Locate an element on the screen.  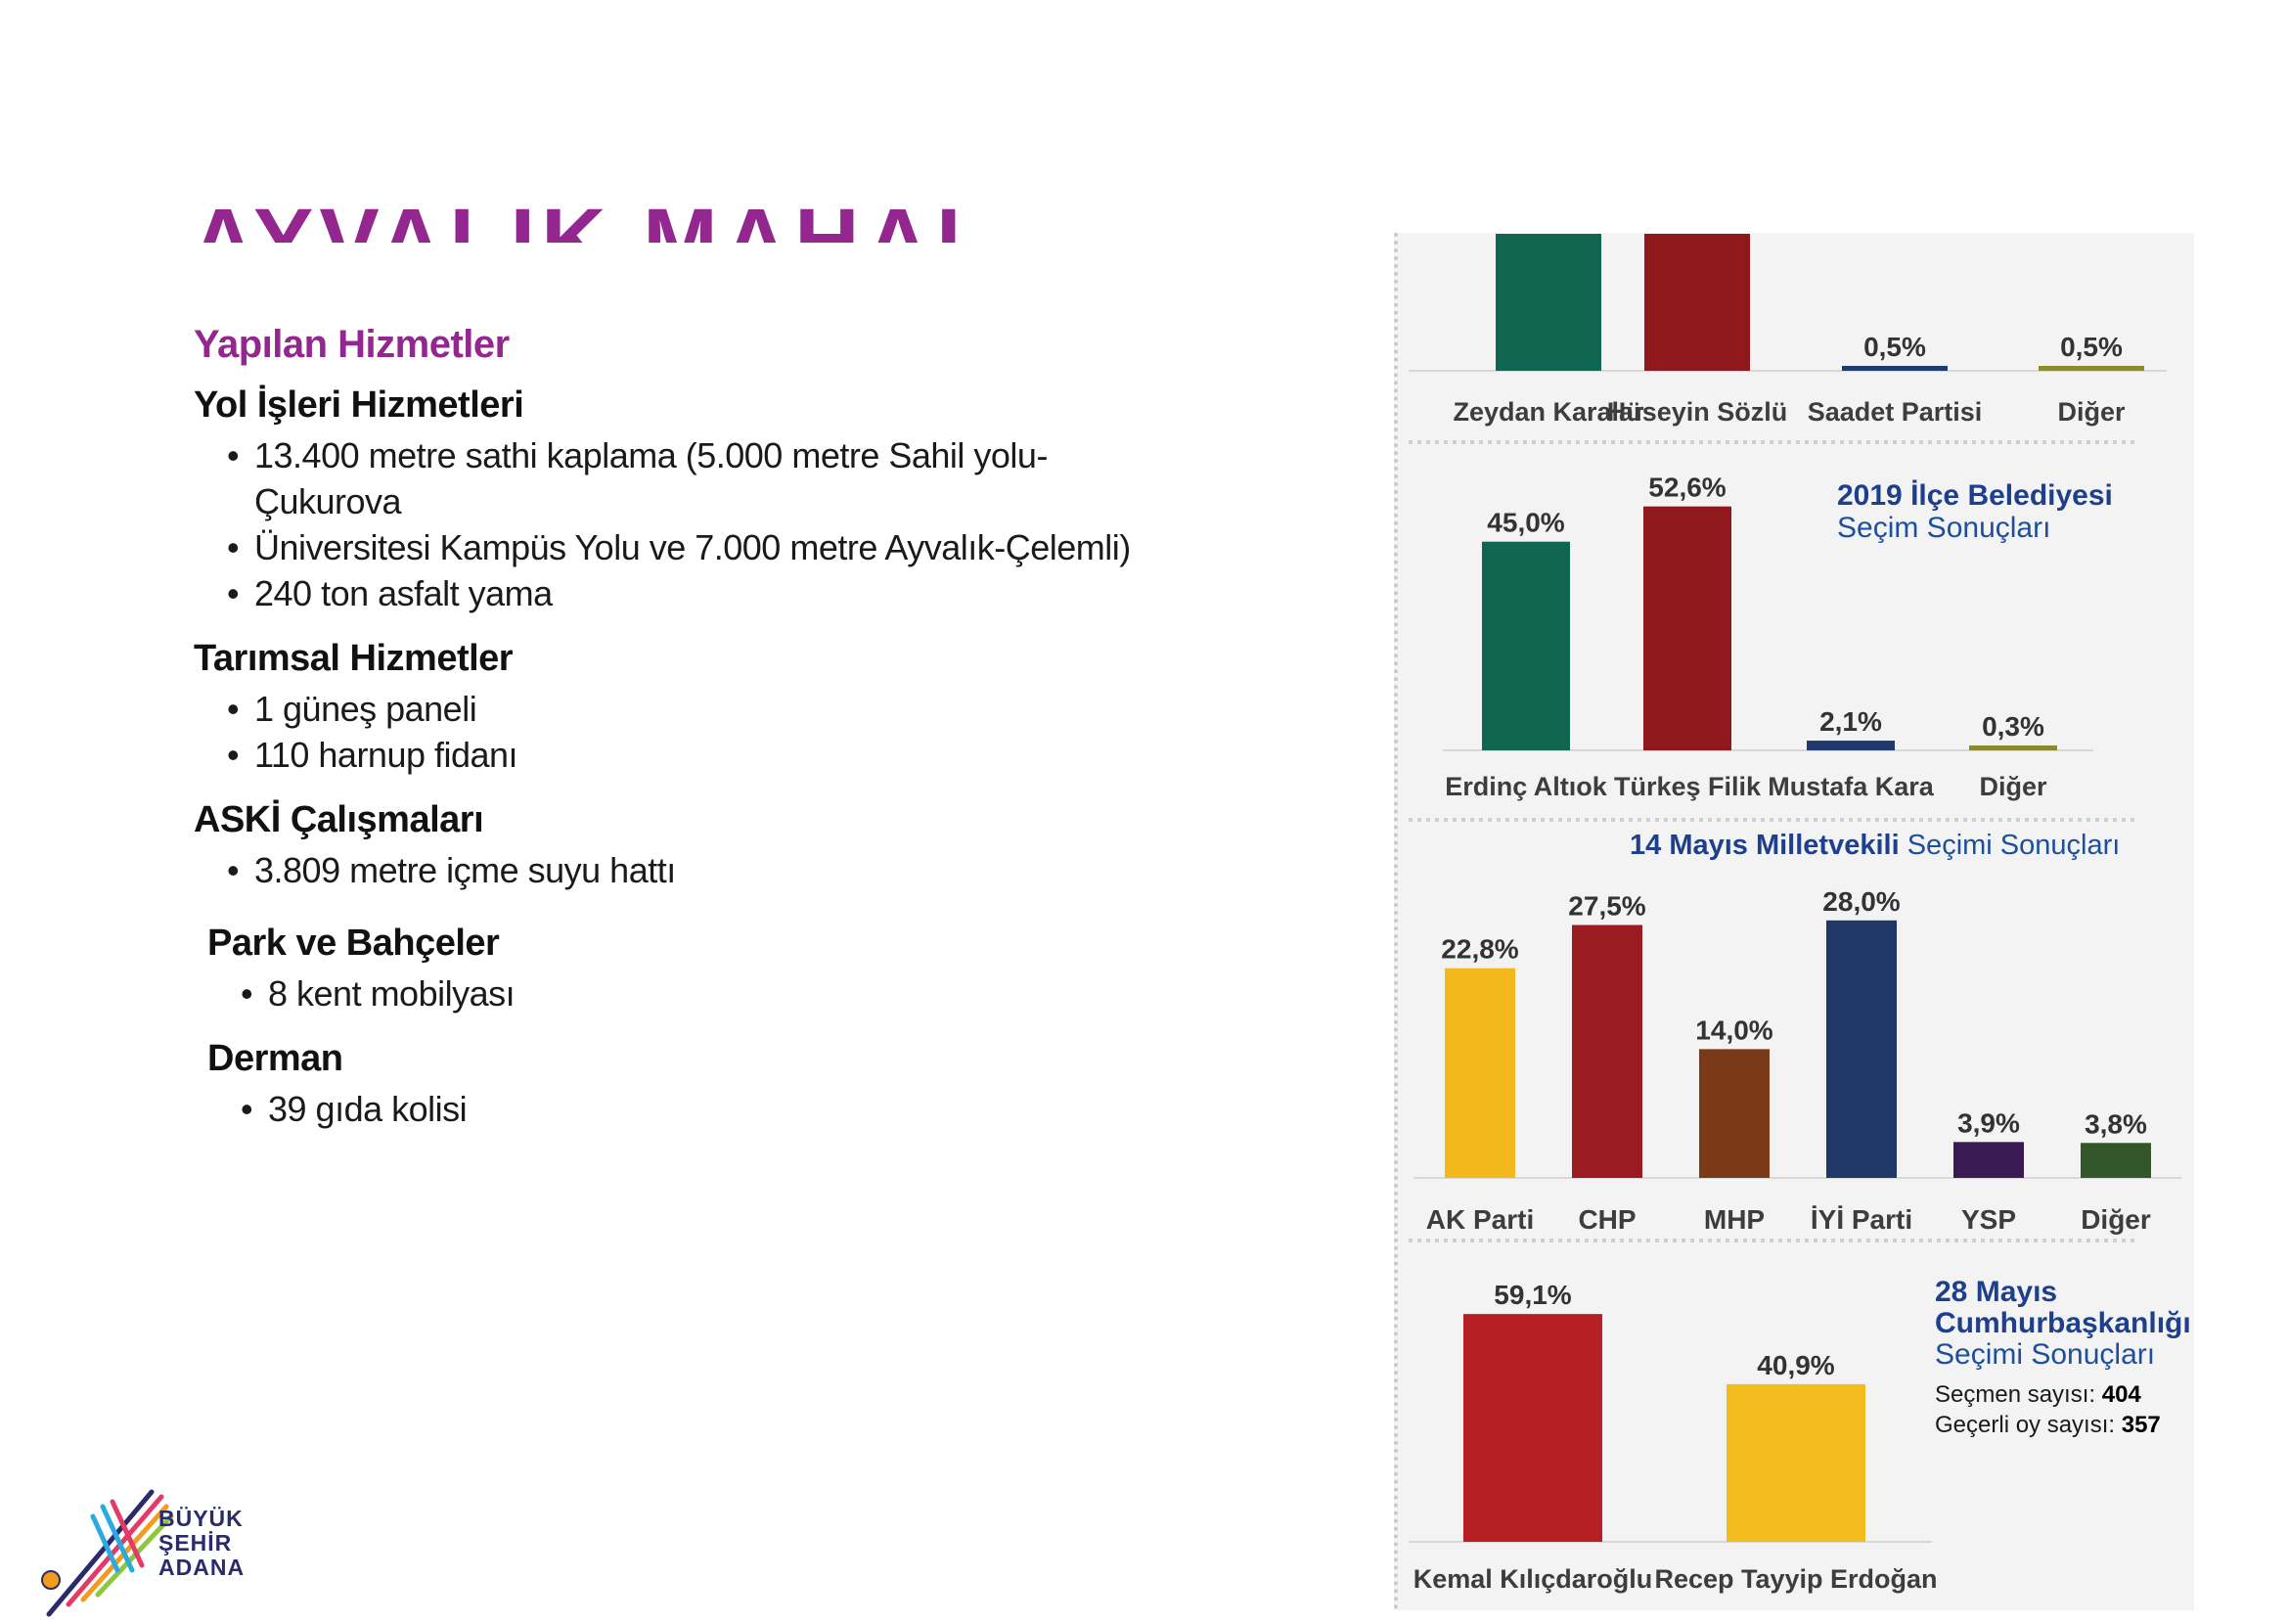
logo-wordmark: BÜYÜK ŞEHİR ADANA is located at coordinates (201, 1543).